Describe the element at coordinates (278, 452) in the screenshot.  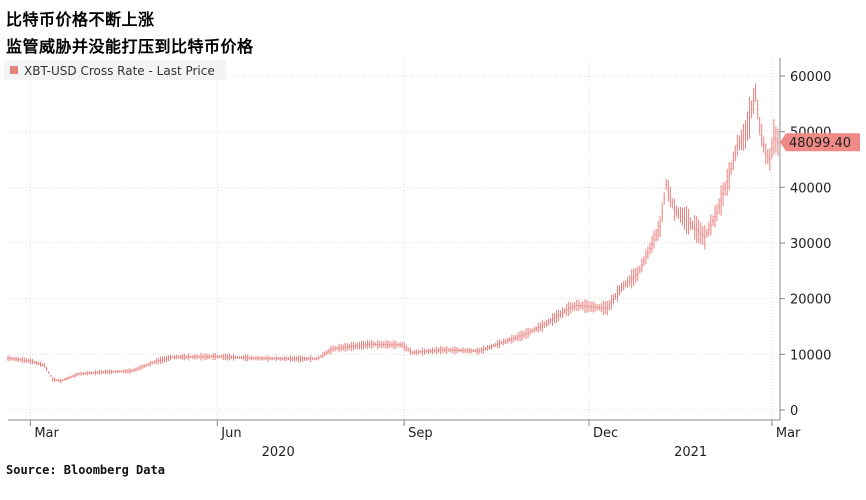
I see `year-label: 2020` at that location.